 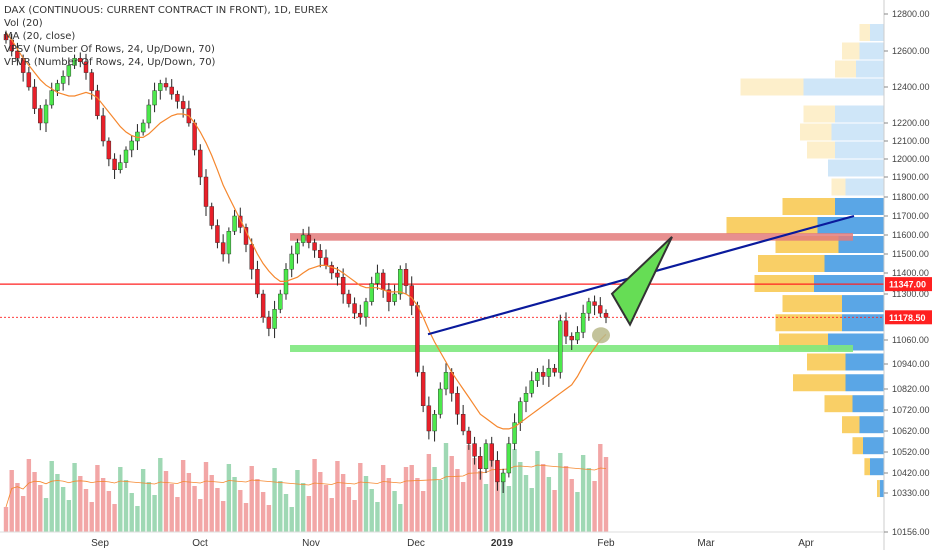 I want to click on price-tick-label: 12400.00, so click(x=911, y=87).